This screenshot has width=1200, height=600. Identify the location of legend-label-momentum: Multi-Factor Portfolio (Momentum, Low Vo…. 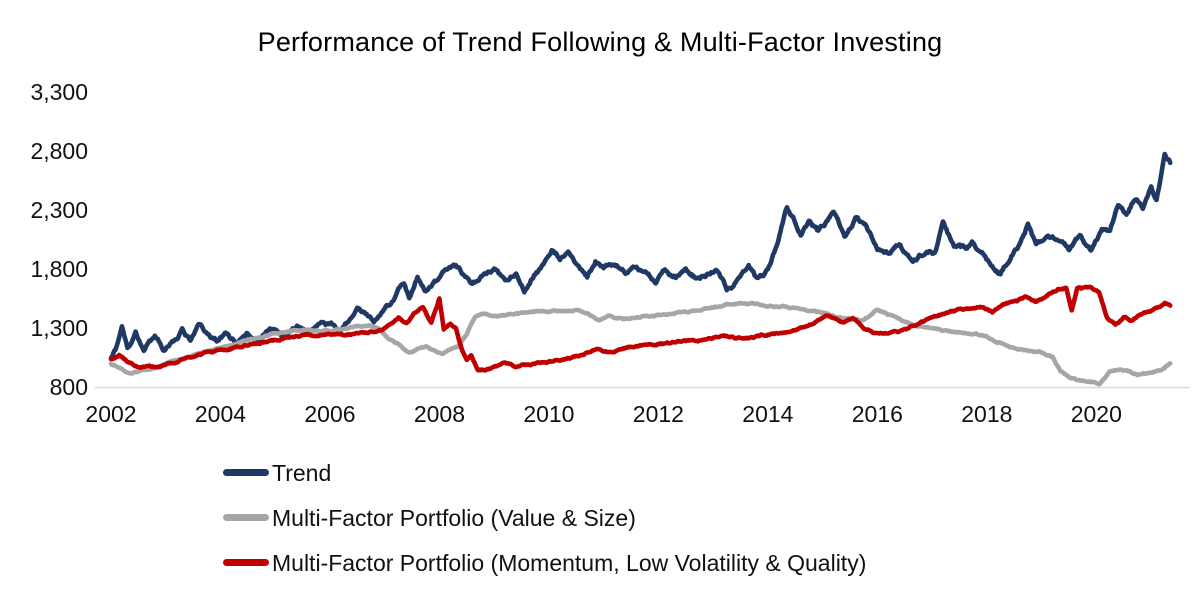
(569, 562).